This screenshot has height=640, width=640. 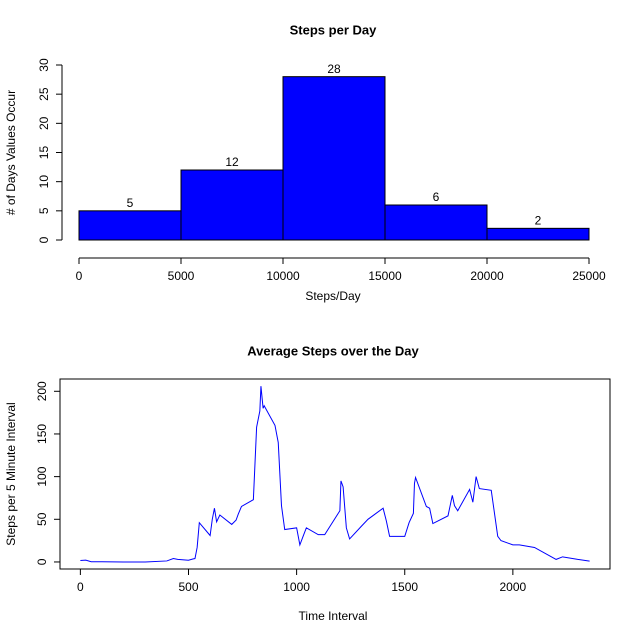 What do you see at coordinates (42, 476) in the screenshot?
I see `y-tick-label: 100` at bounding box center [42, 476].